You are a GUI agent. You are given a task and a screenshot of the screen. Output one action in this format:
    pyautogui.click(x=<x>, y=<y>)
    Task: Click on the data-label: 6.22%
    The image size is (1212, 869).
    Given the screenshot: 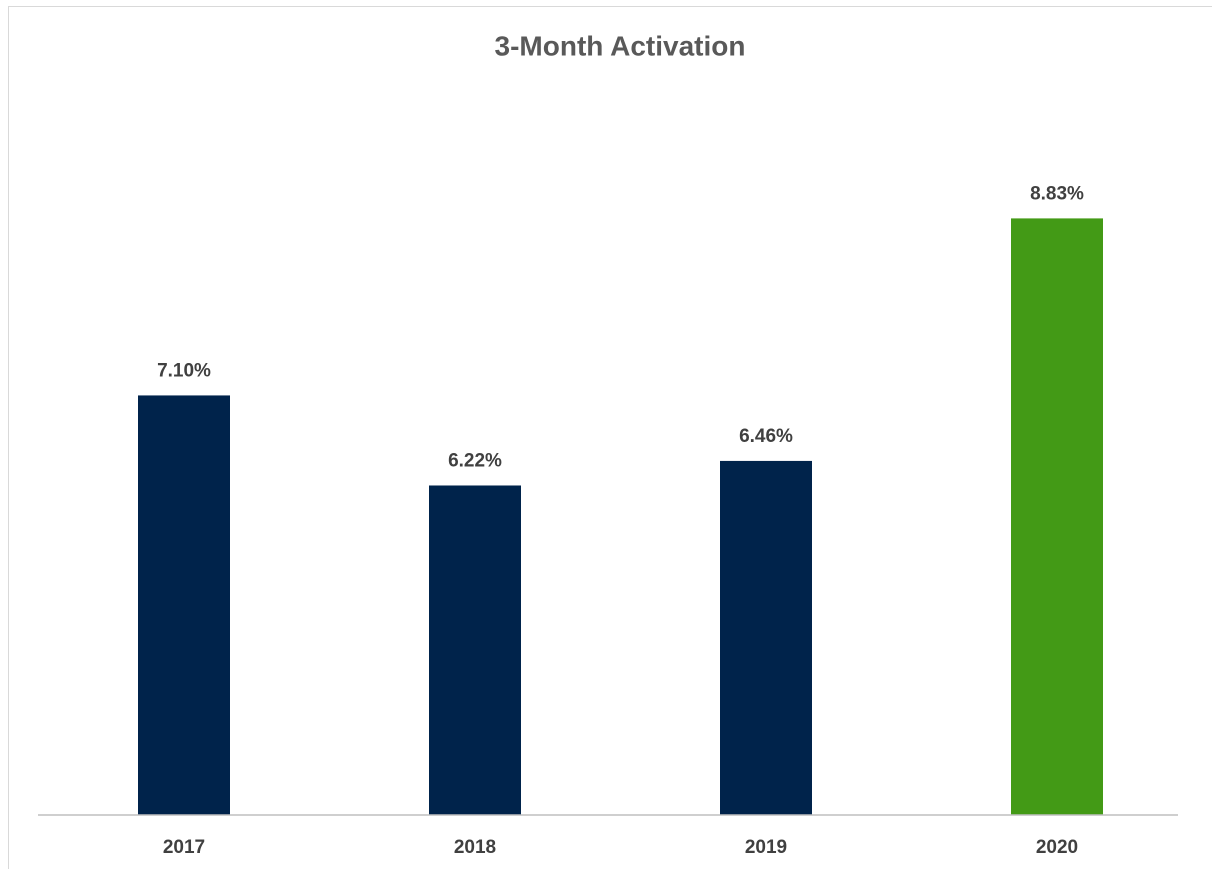 What is the action you would take?
    pyautogui.click(x=475, y=461)
    